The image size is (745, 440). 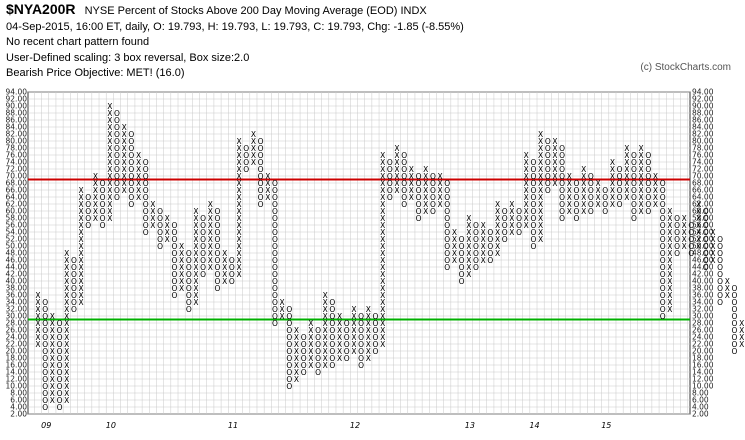 What do you see at coordinates (17, 211) in the screenshot?
I see `y-tick-label-left: 60.00` at bounding box center [17, 211].